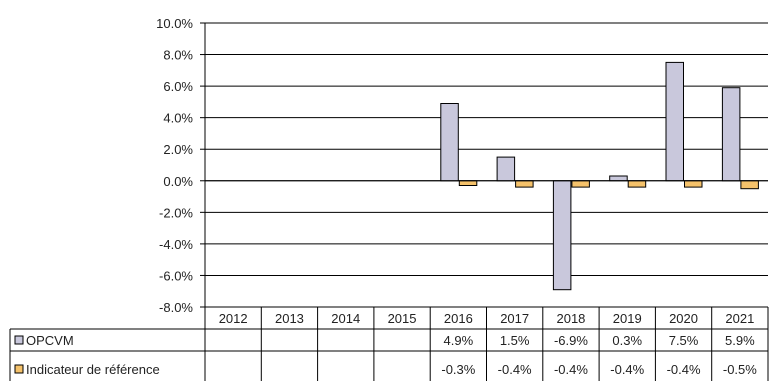  I want to click on x-category-label: 2020, so click(683, 318).